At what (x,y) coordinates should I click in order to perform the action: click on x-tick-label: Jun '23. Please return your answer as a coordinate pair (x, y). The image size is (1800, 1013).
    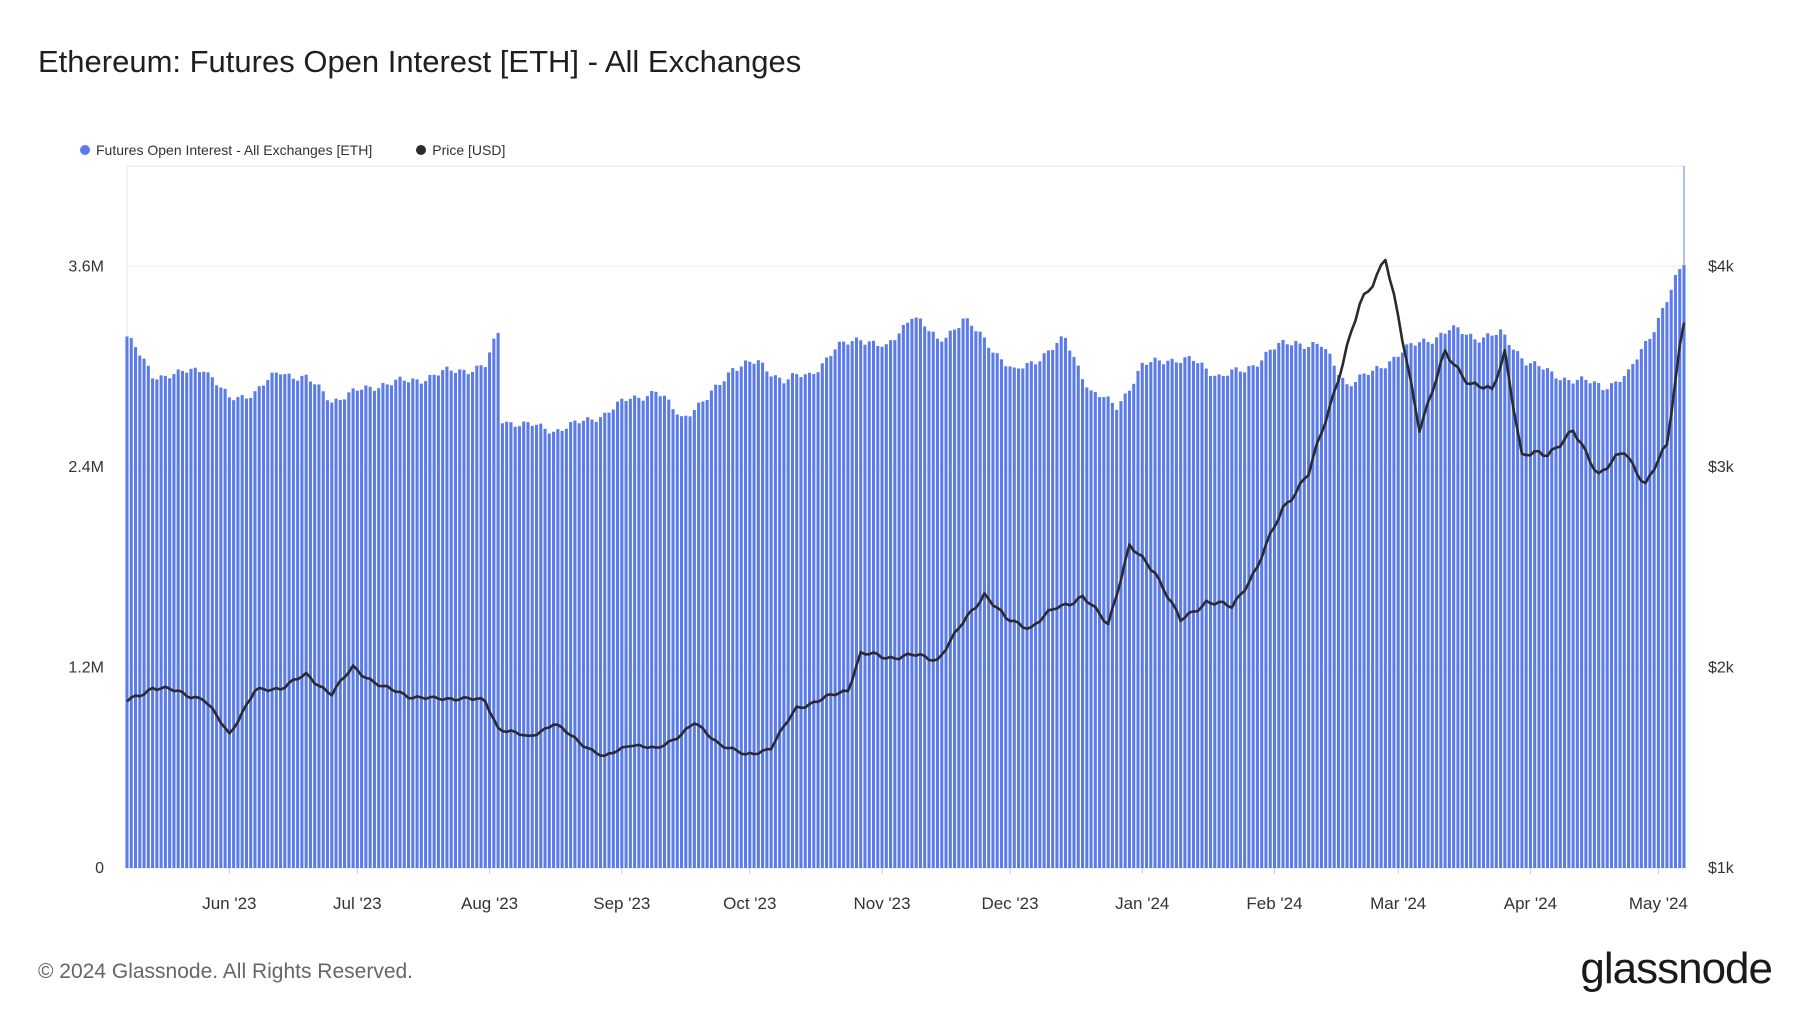
    Looking at the image, I should click on (229, 903).